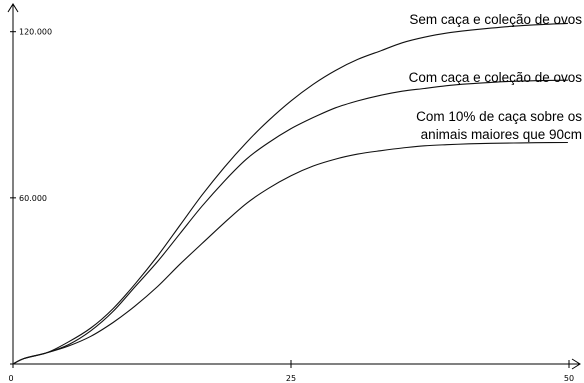  Describe the element at coordinates (295, 364) in the screenshot. I see `x-axis` at that location.